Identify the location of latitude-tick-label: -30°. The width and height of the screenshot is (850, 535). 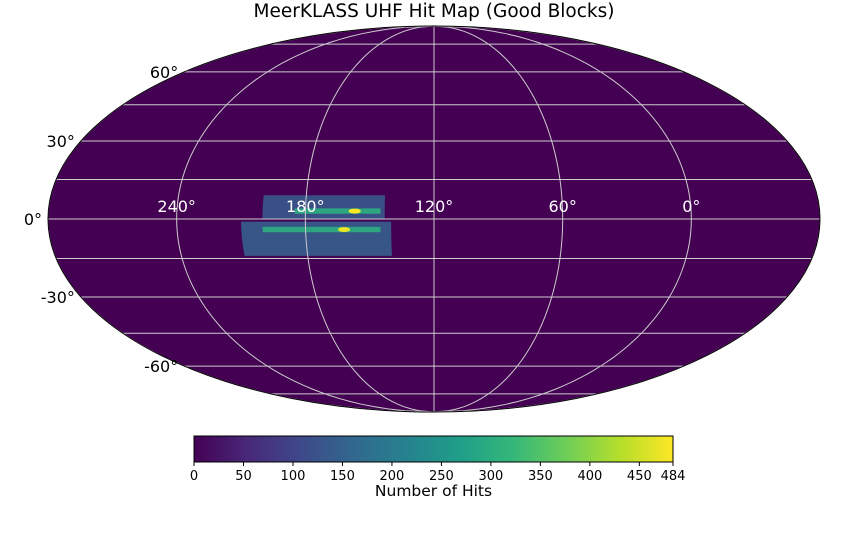
(58, 297).